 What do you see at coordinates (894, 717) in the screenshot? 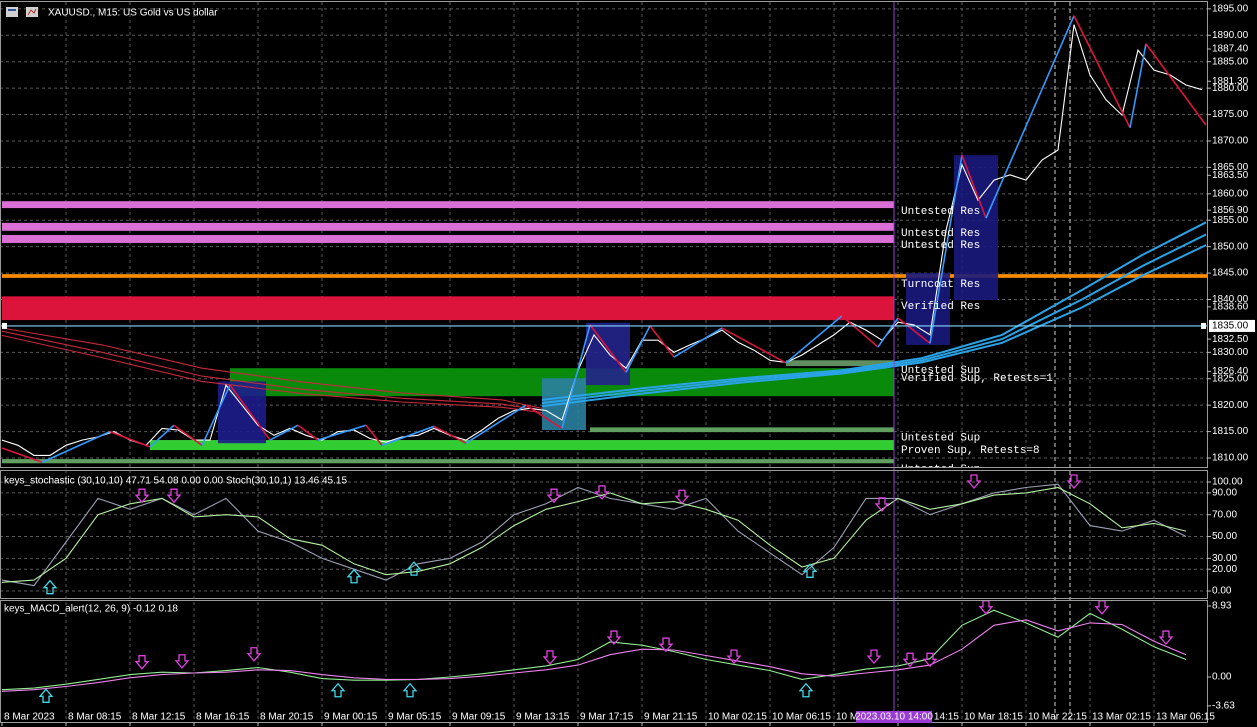
I see `cursor-label-box` at bounding box center [894, 717].